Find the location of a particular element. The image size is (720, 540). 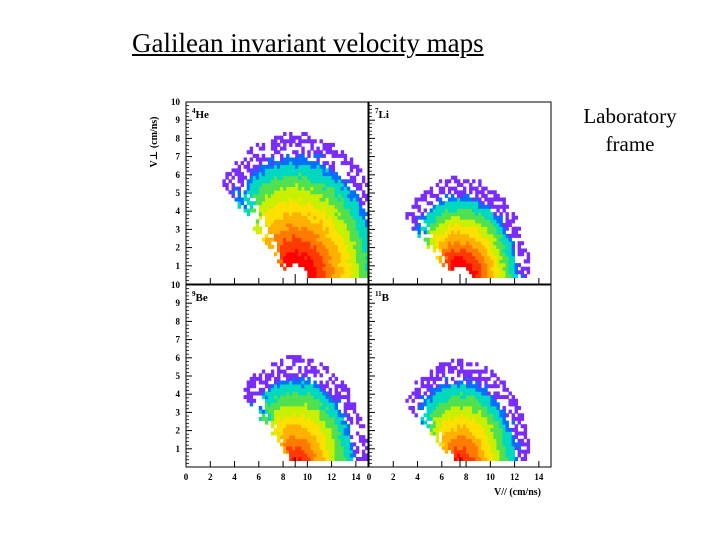

heatmap-cells is located at coordinates (306, 408).